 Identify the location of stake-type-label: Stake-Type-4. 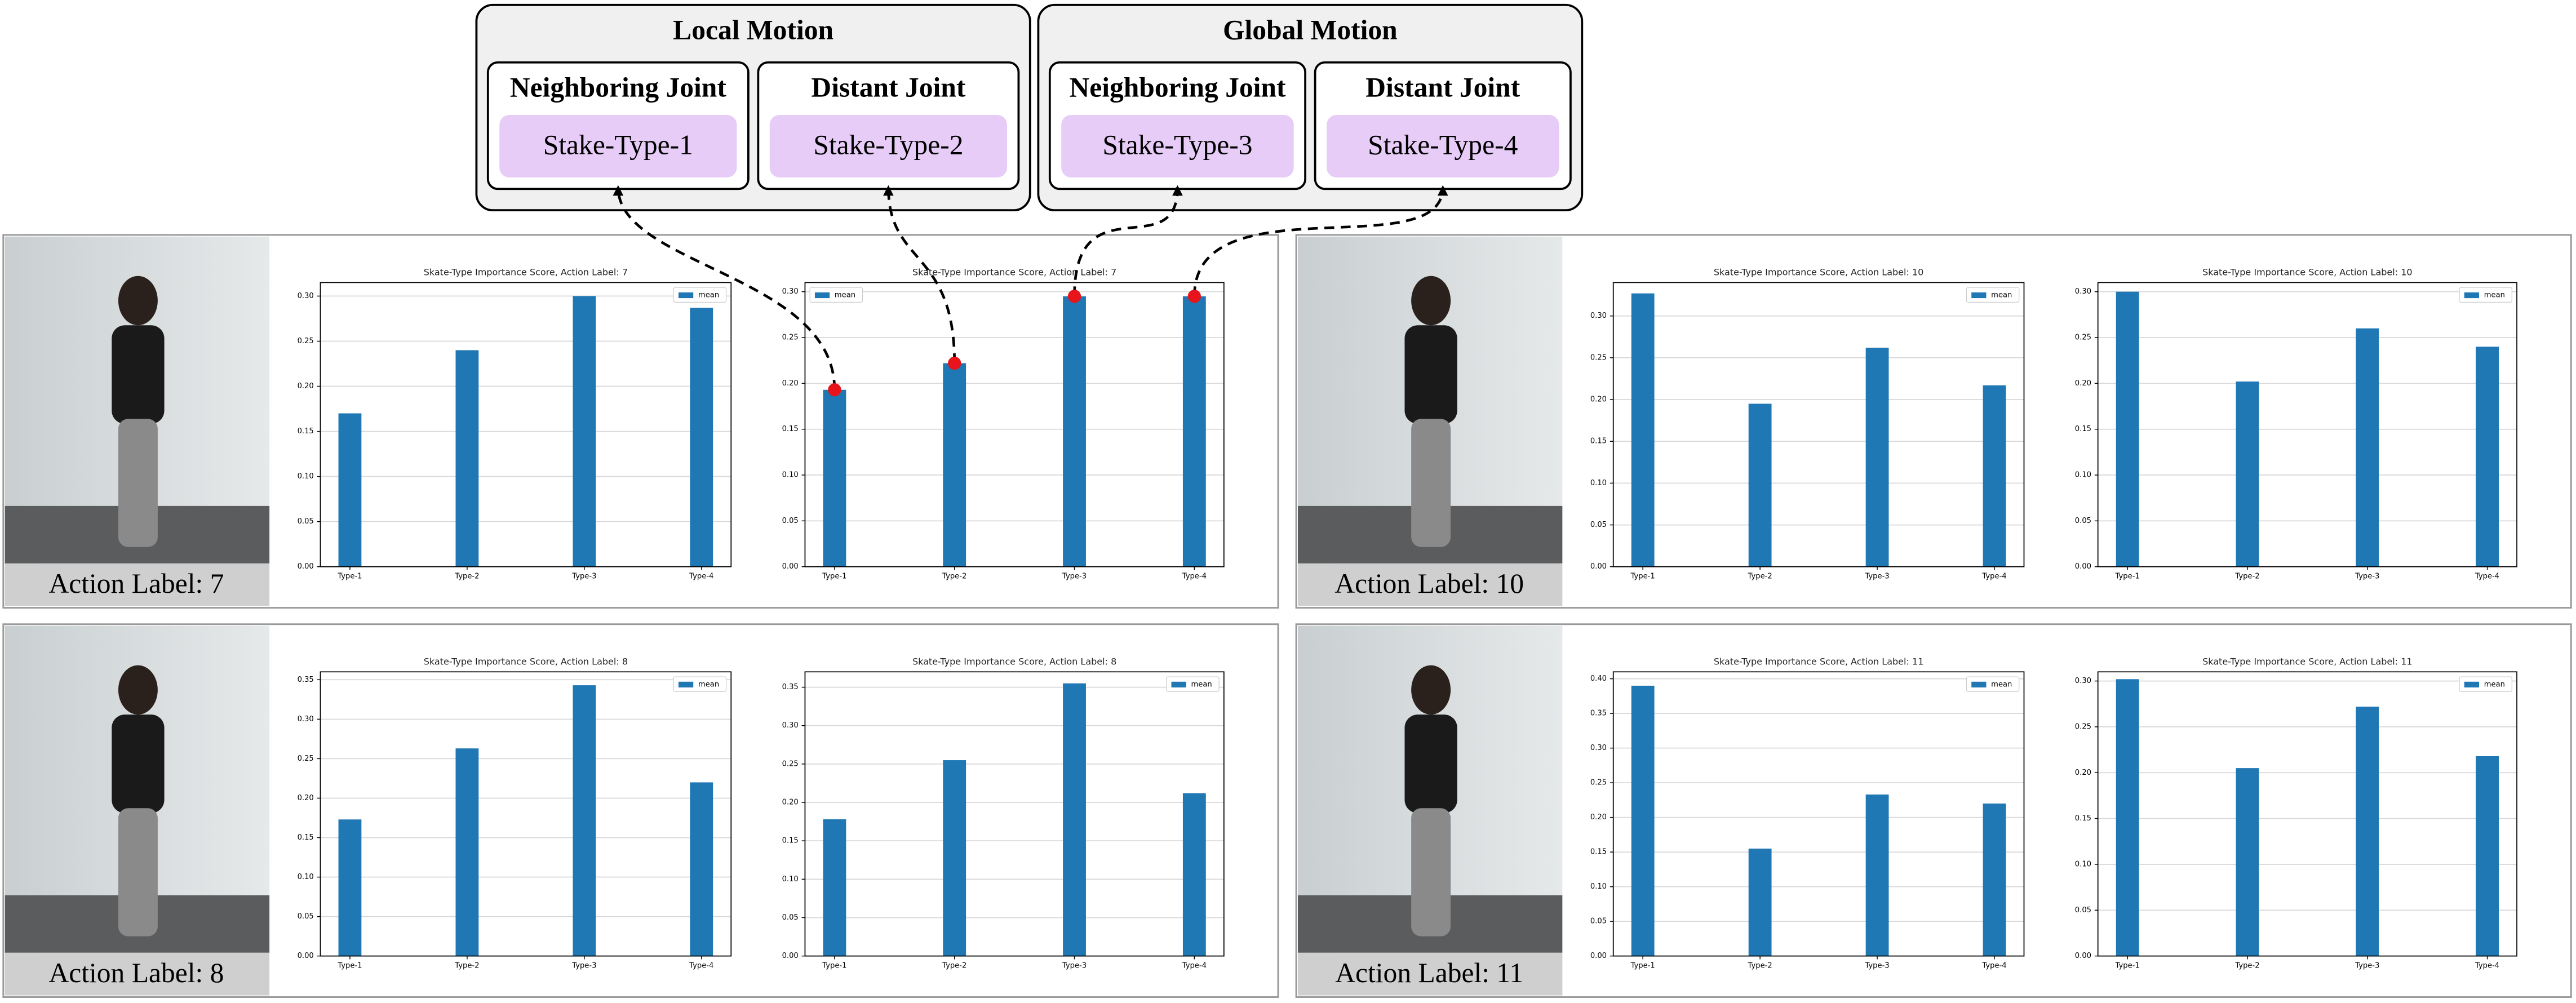
(1443, 146).